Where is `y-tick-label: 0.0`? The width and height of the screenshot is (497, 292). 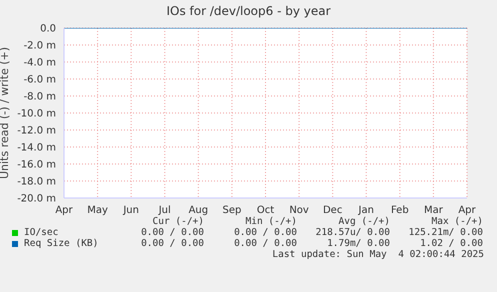
y-tick-label: 0.0 is located at coordinates (48, 29).